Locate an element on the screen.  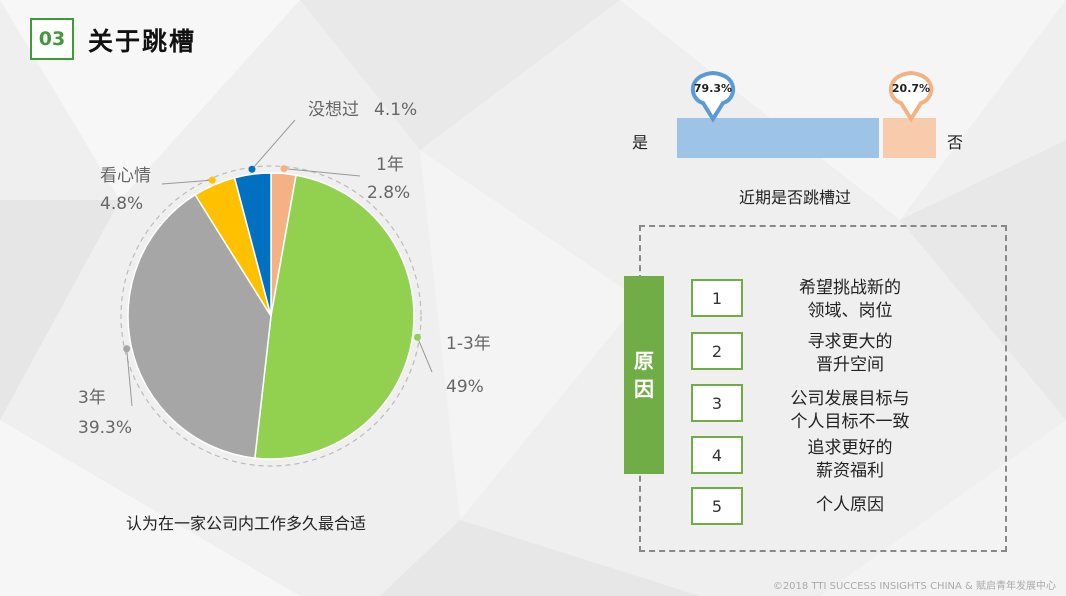
pie-slice-1-3yr is located at coordinates (334, 317).